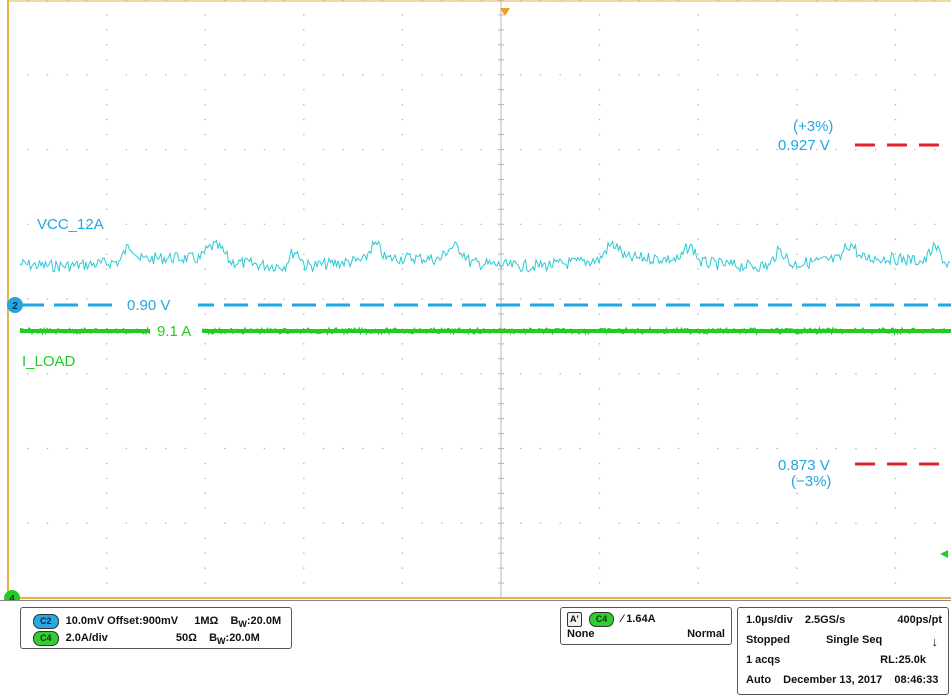  What do you see at coordinates (234, 621) in the screenshot?
I see `ch2-bandwidth-b: B` at bounding box center [234, 621].